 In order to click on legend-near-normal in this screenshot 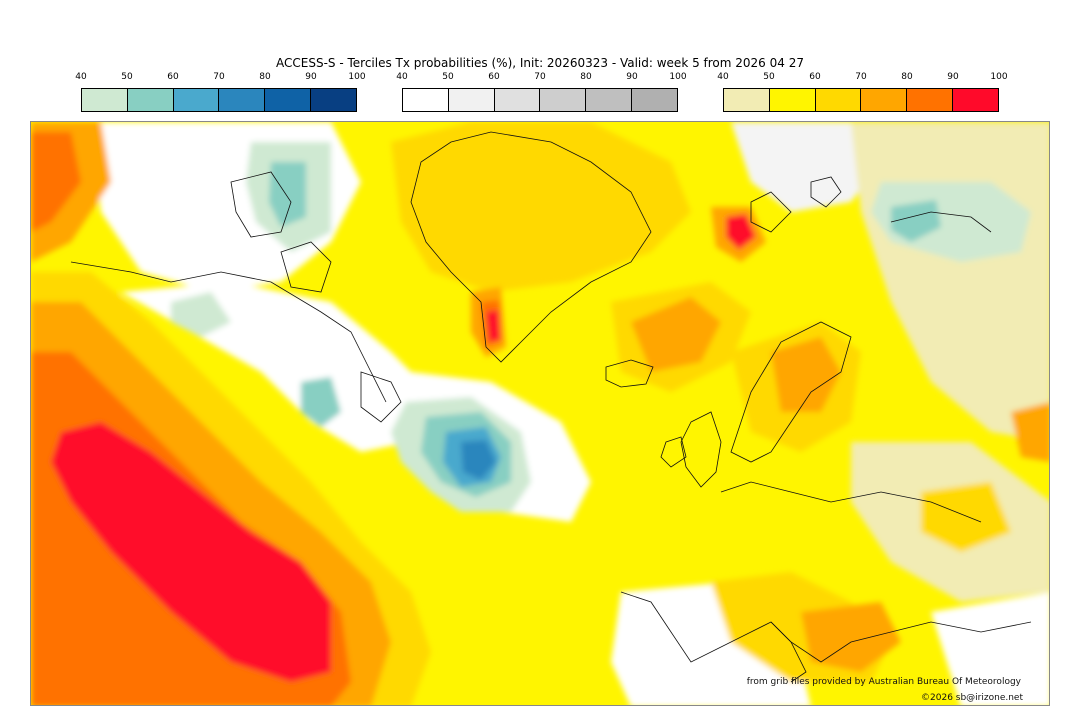, I will do `click(540, 100)`.